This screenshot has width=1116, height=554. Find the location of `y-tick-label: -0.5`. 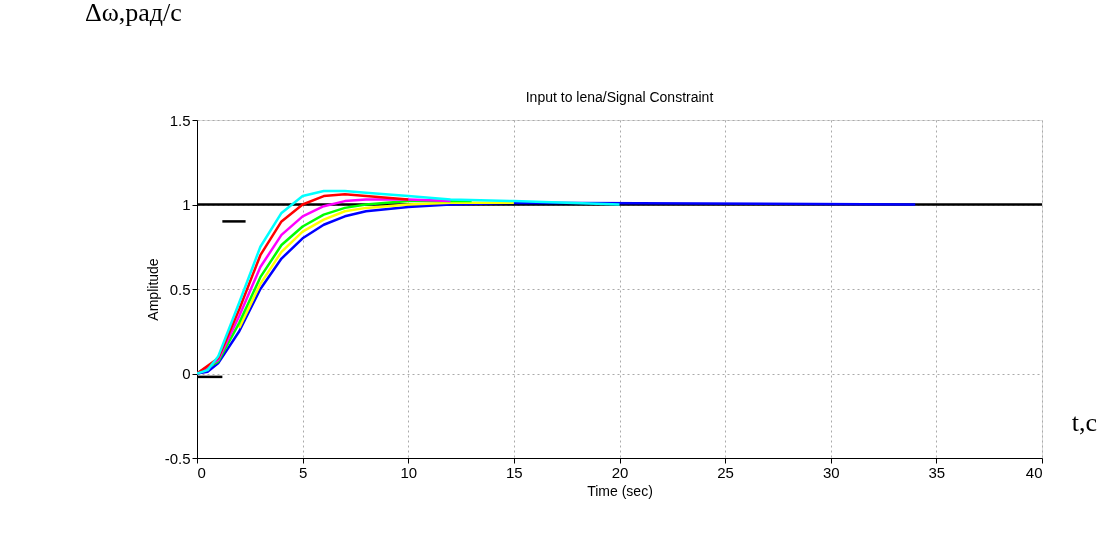

y-tick-label: -0.5 is located at coordinates (177, 458).